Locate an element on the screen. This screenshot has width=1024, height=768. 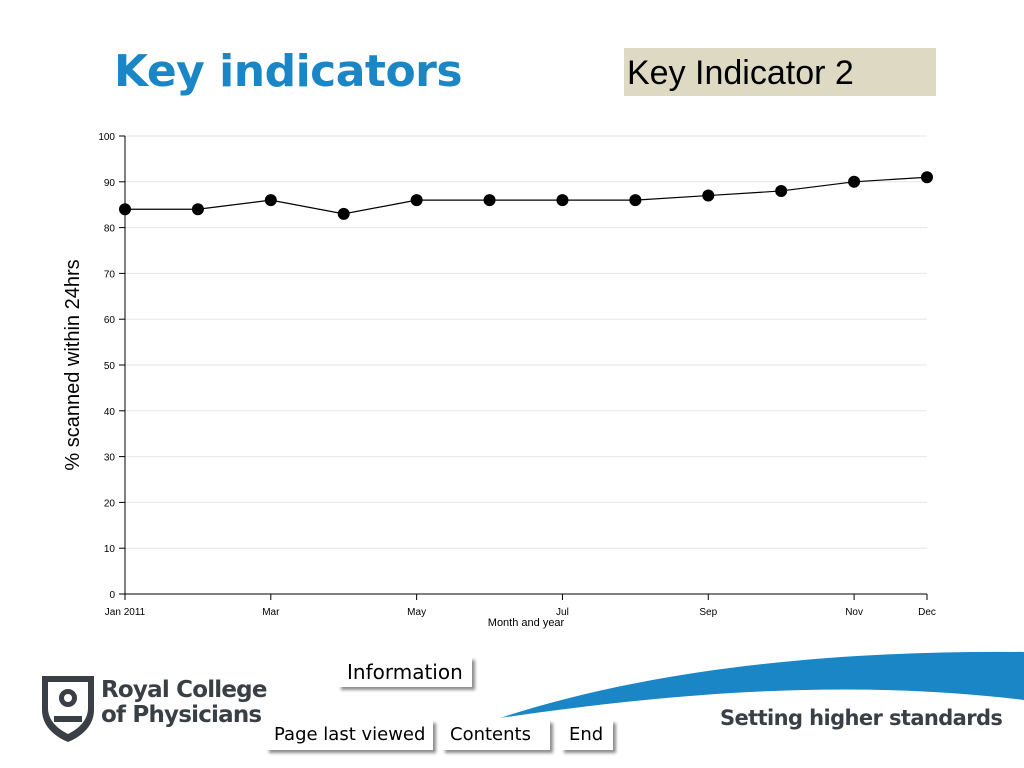
slide-title: Key indicators is located at coordinates (288, 71).